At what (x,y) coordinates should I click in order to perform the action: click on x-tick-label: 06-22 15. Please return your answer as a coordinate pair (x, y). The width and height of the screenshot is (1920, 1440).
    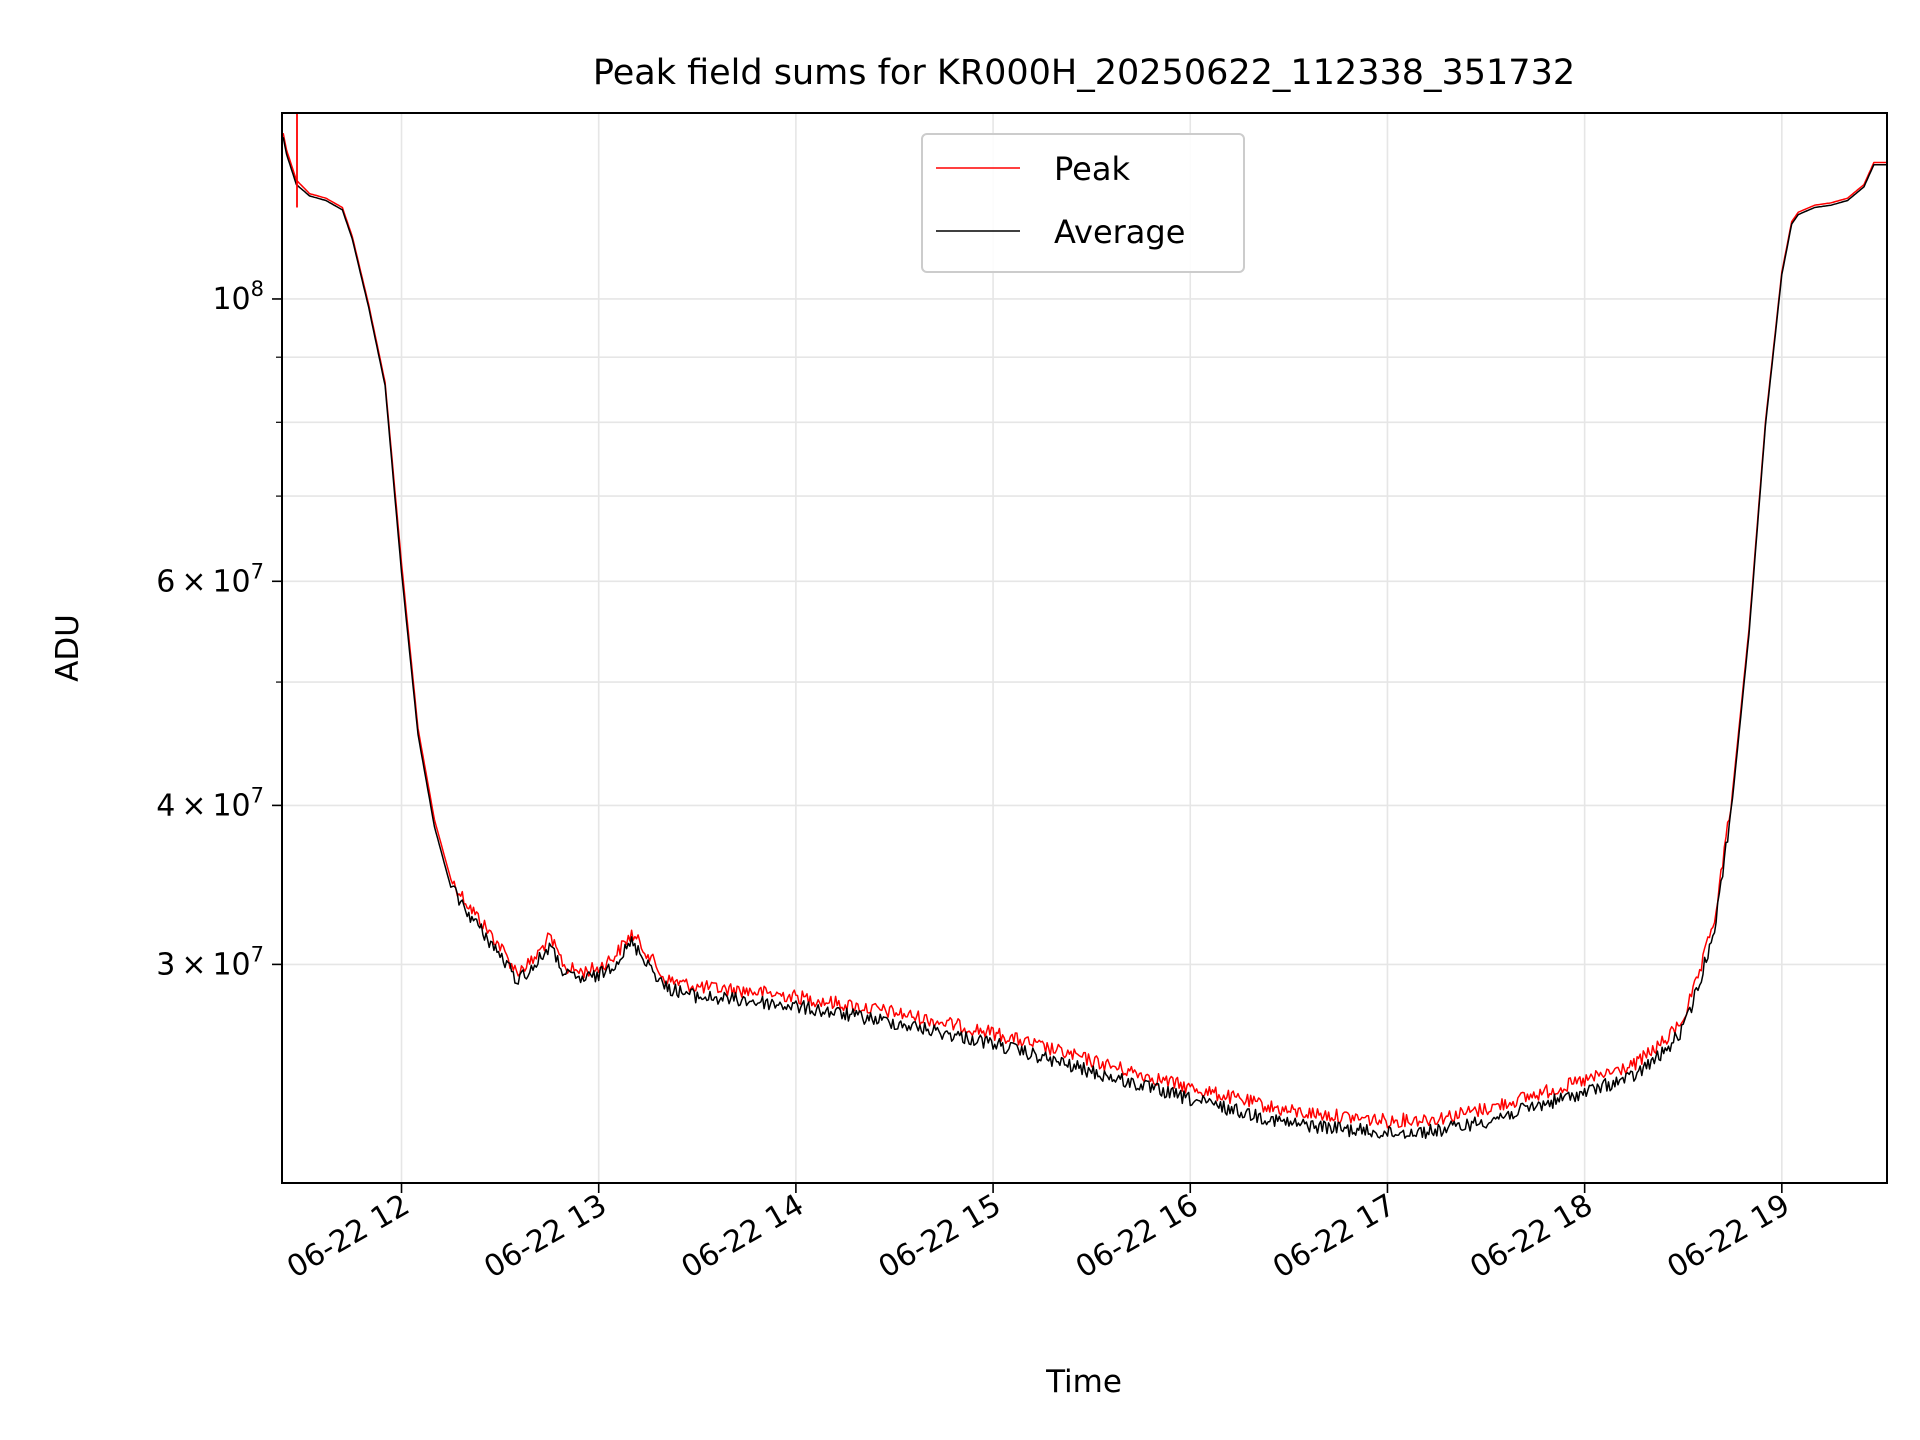
    Looking at the image, I should click on (940, 1237).